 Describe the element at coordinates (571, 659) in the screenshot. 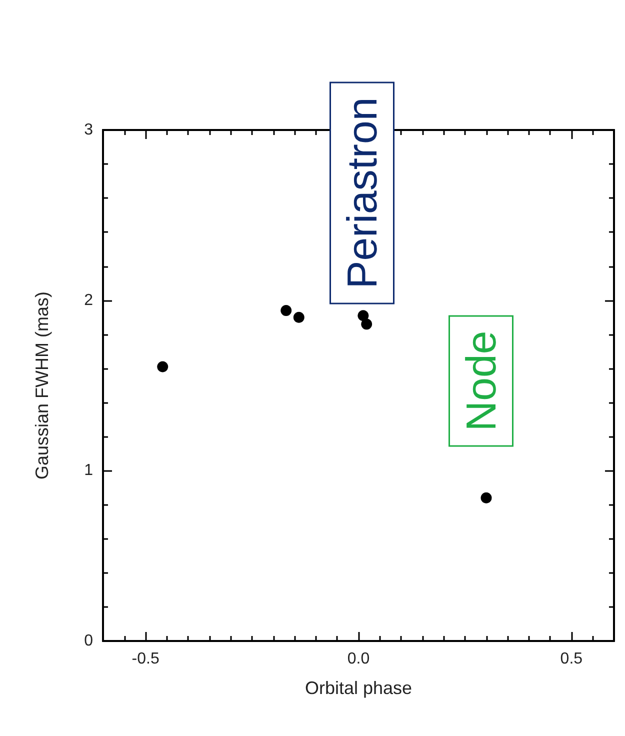

I see `x-tick-label: 0.5` at that location.